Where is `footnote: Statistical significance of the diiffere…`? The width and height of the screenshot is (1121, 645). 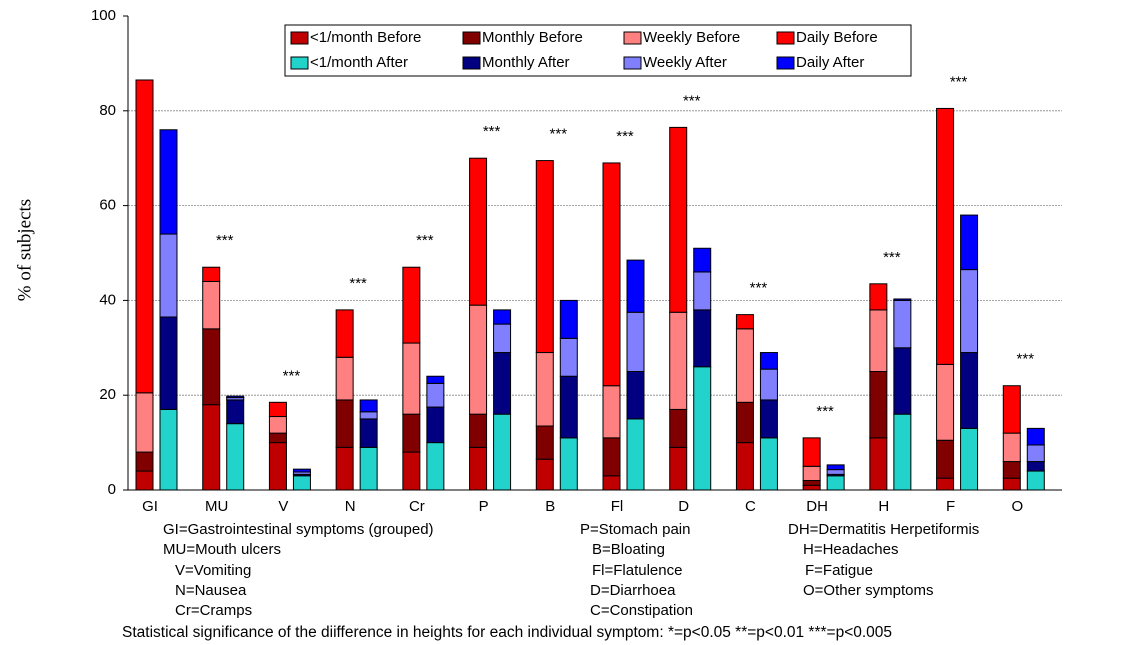 footnote: Statistical significance of the diiffere… is located at coordinates (507, 632).